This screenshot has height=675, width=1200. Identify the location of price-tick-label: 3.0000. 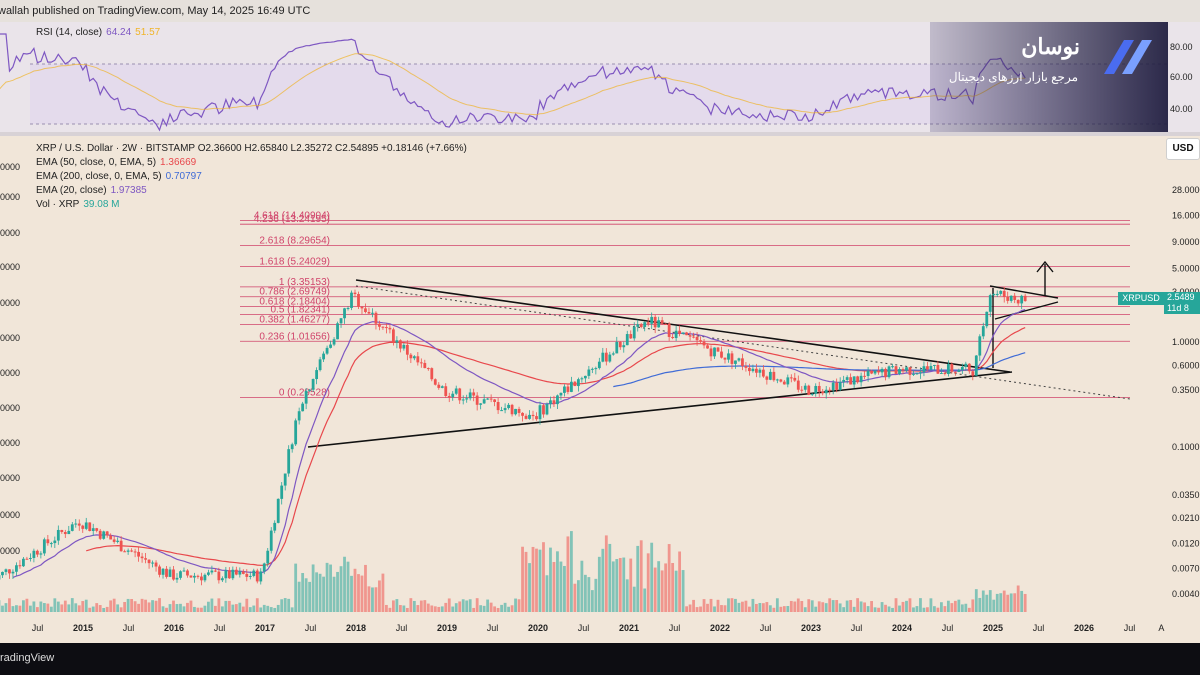
(1186, 292).